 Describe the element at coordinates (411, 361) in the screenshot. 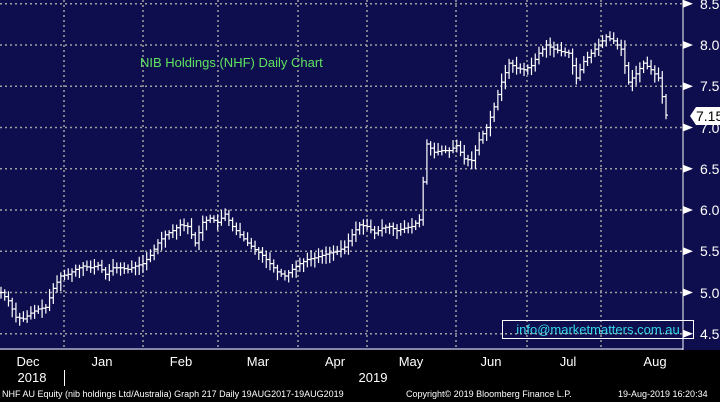

I see `x-month-label: May` at that location.